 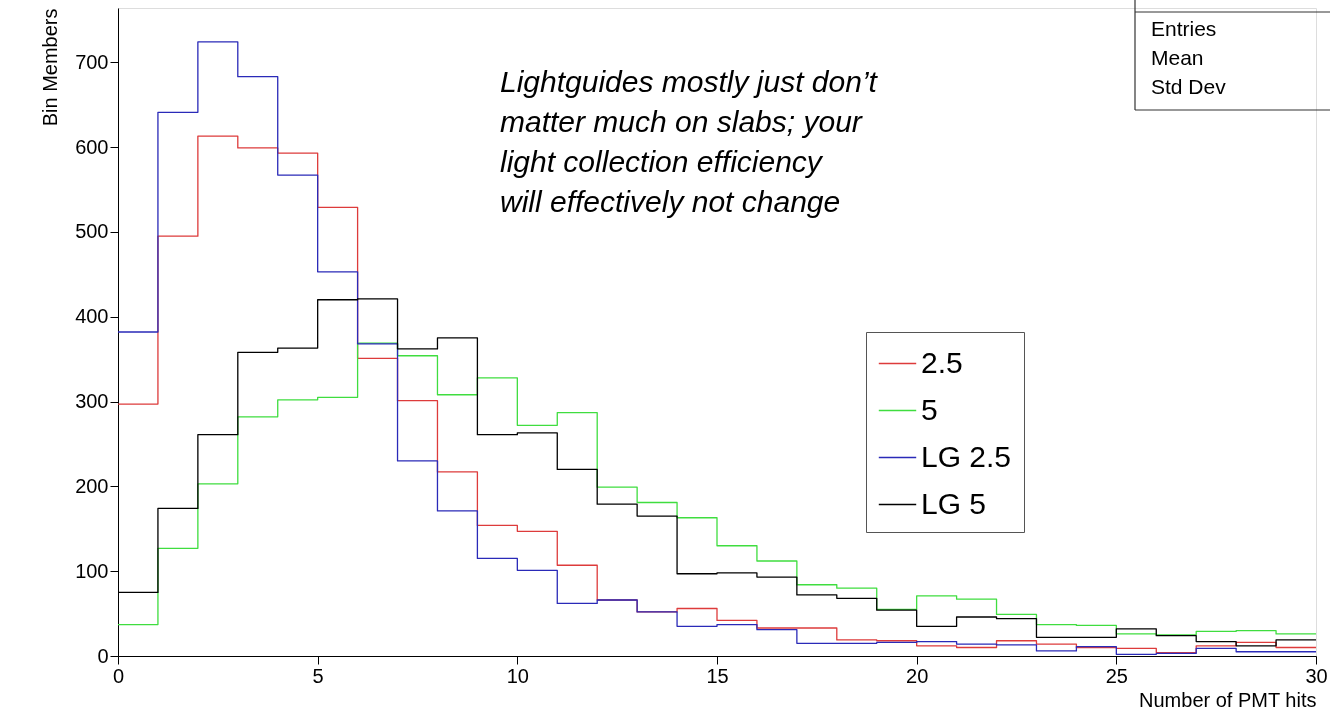 I want to click on y-tick-label: 0, so click(x=103, y=655).